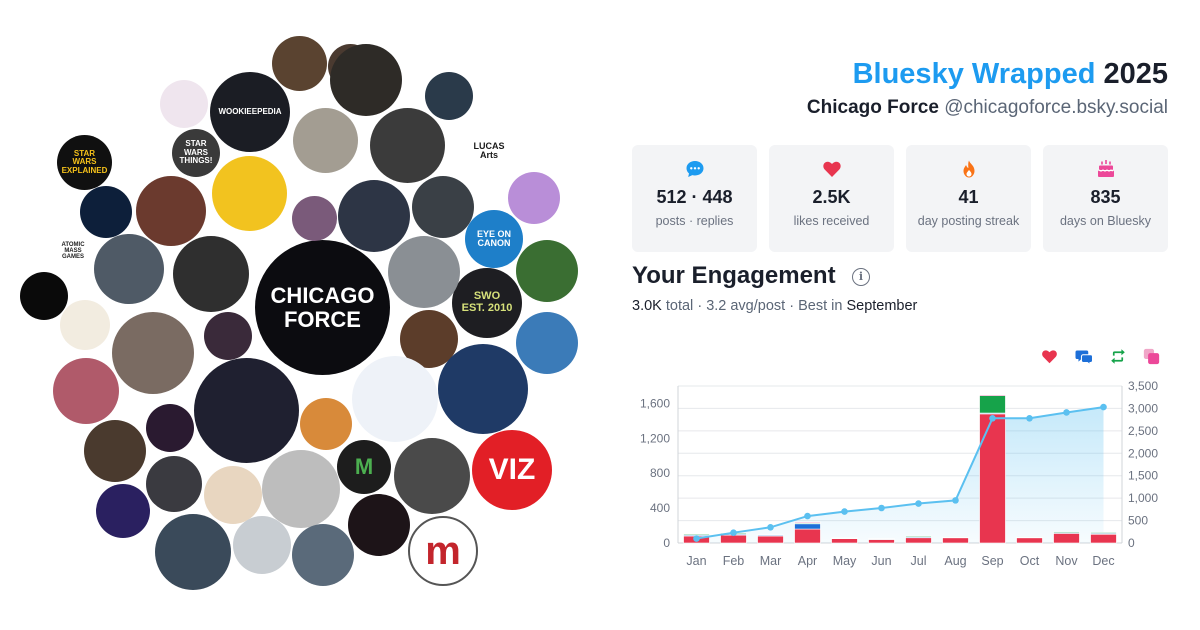  What do you see at coordinates (882, 306) in the screenshot?
I see `engagement-best-month: September` at bounding box center [882, 306].